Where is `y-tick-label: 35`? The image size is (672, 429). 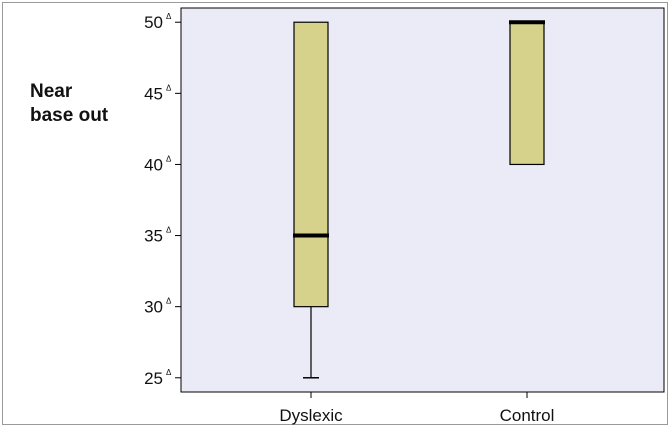 y-tick-label: 35 is located at coordinates (153, 236).